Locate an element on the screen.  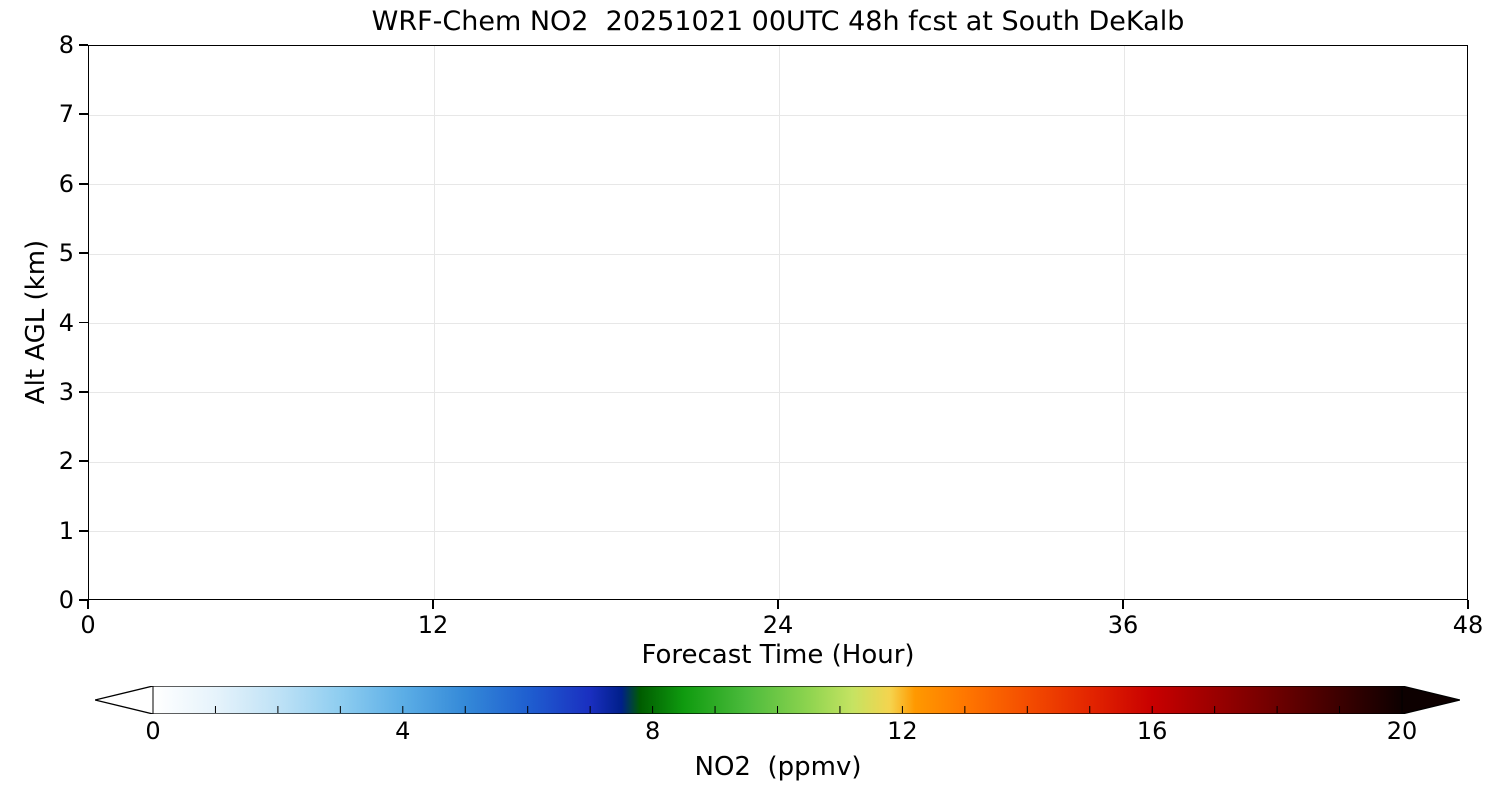
x-tick-label: 36 is located at coordinates (1123, 625).